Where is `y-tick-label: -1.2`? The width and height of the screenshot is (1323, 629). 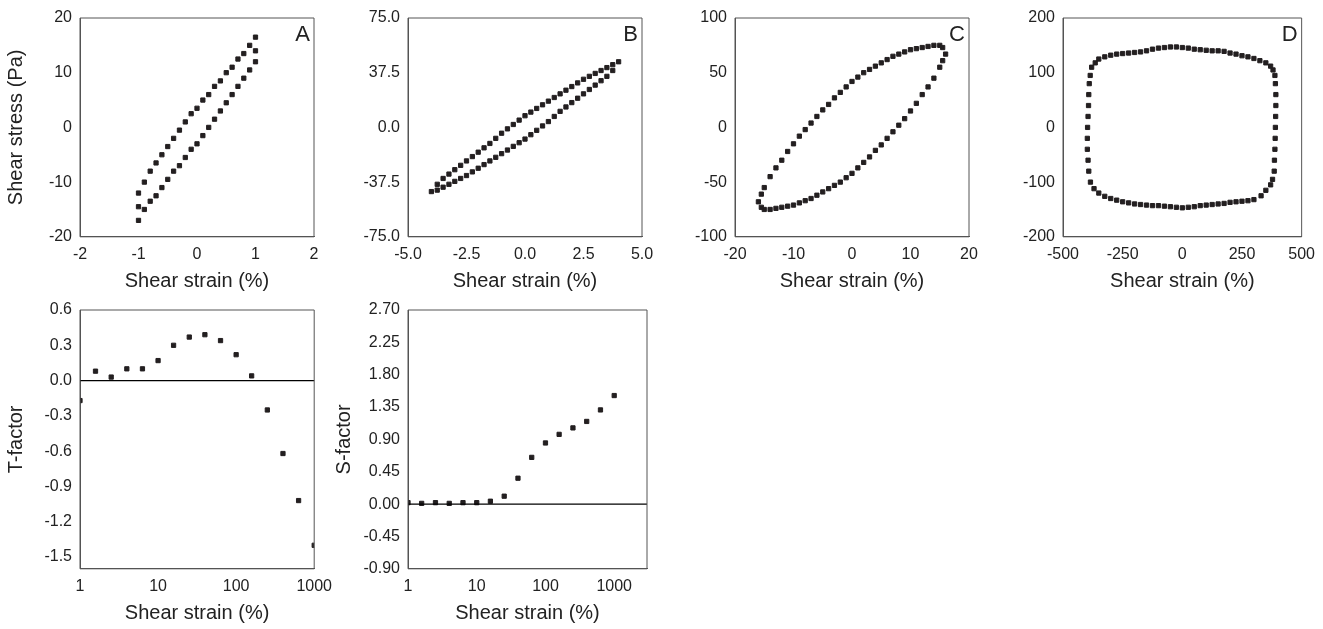
y-tick-label: -1.2 is located at coordinates (58, 521).